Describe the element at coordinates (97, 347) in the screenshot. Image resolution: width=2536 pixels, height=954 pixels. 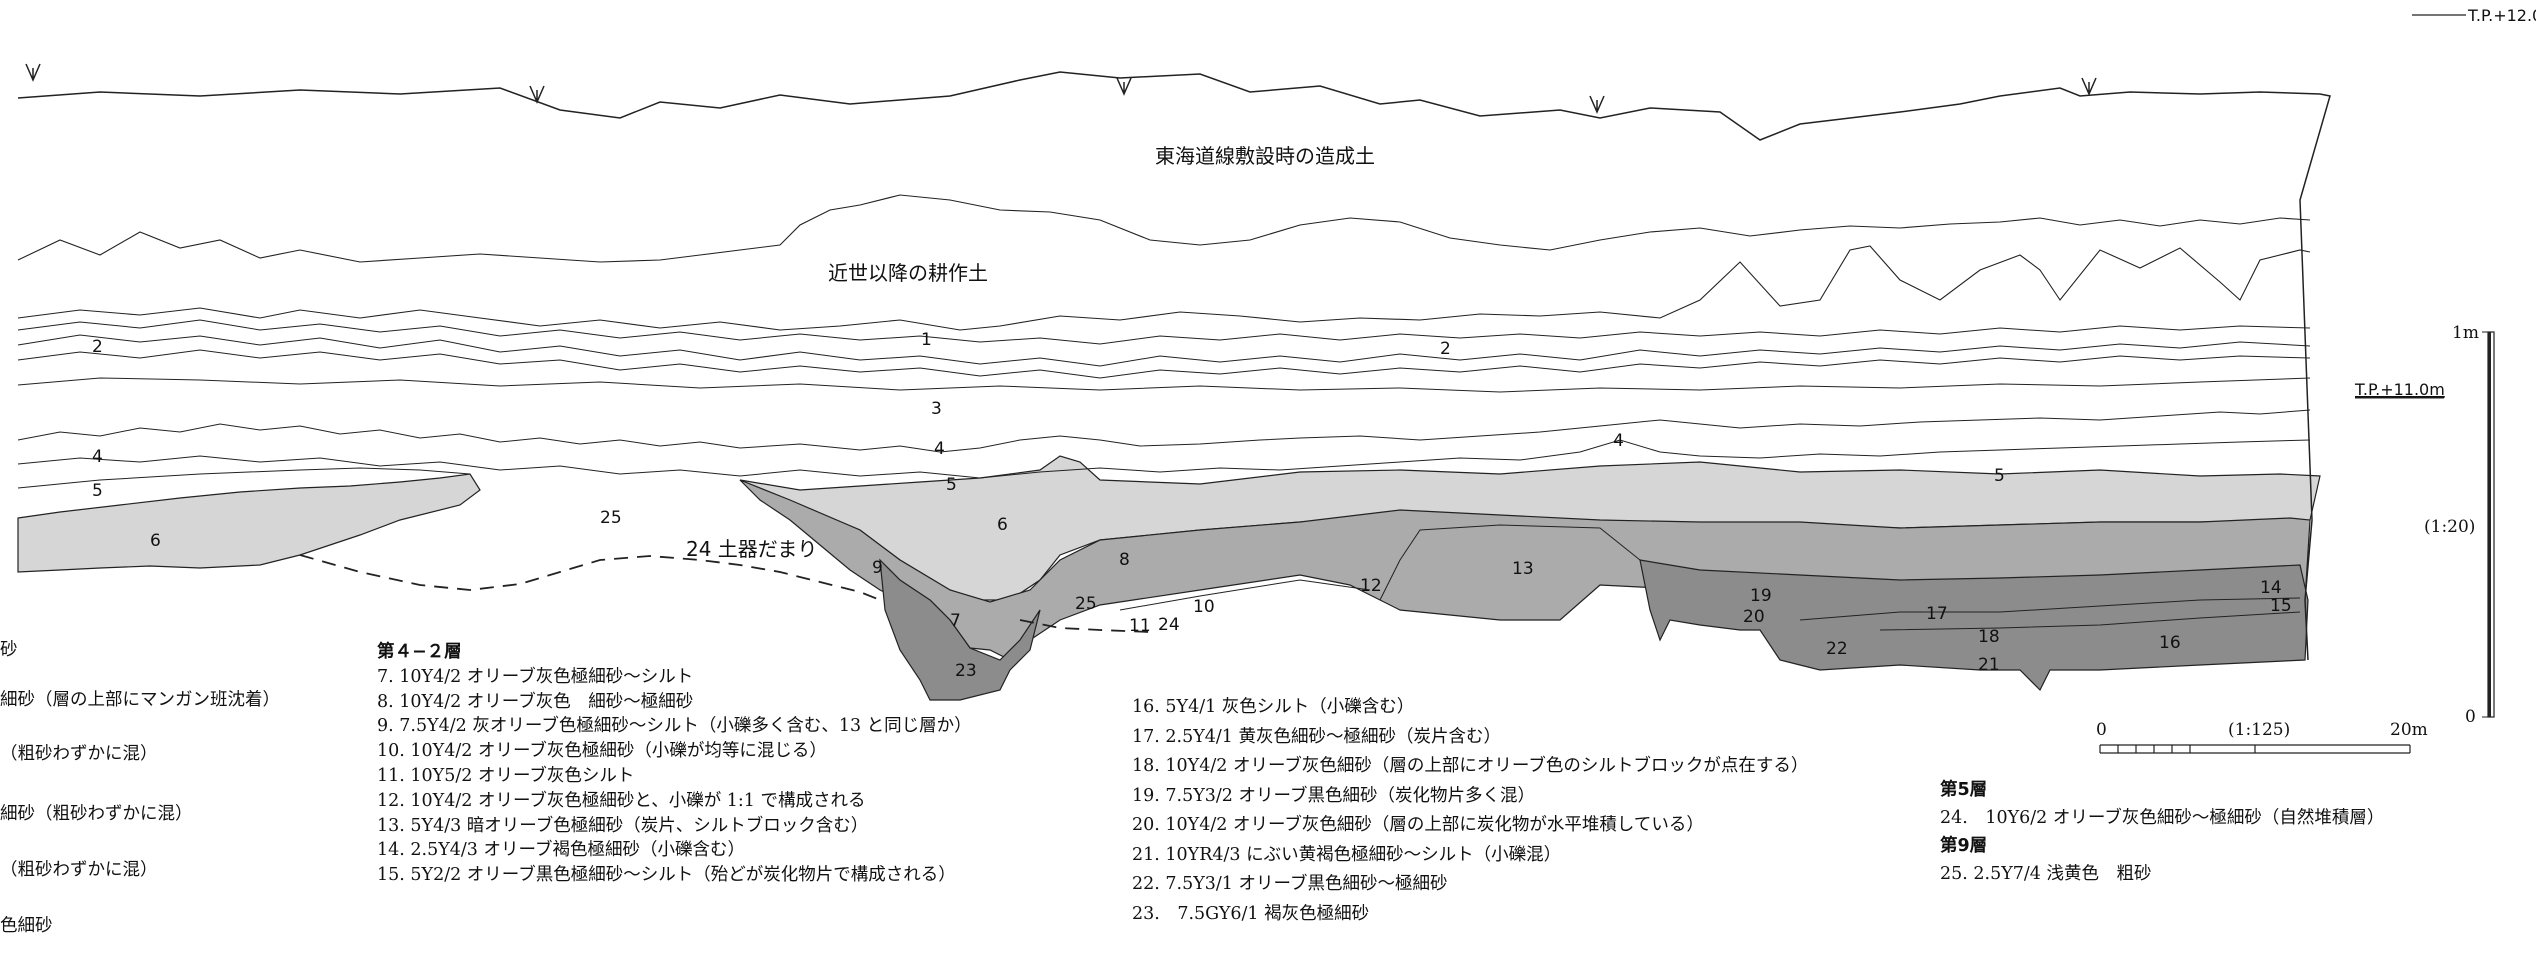
I see `layer-num-2a: 2` at that location.